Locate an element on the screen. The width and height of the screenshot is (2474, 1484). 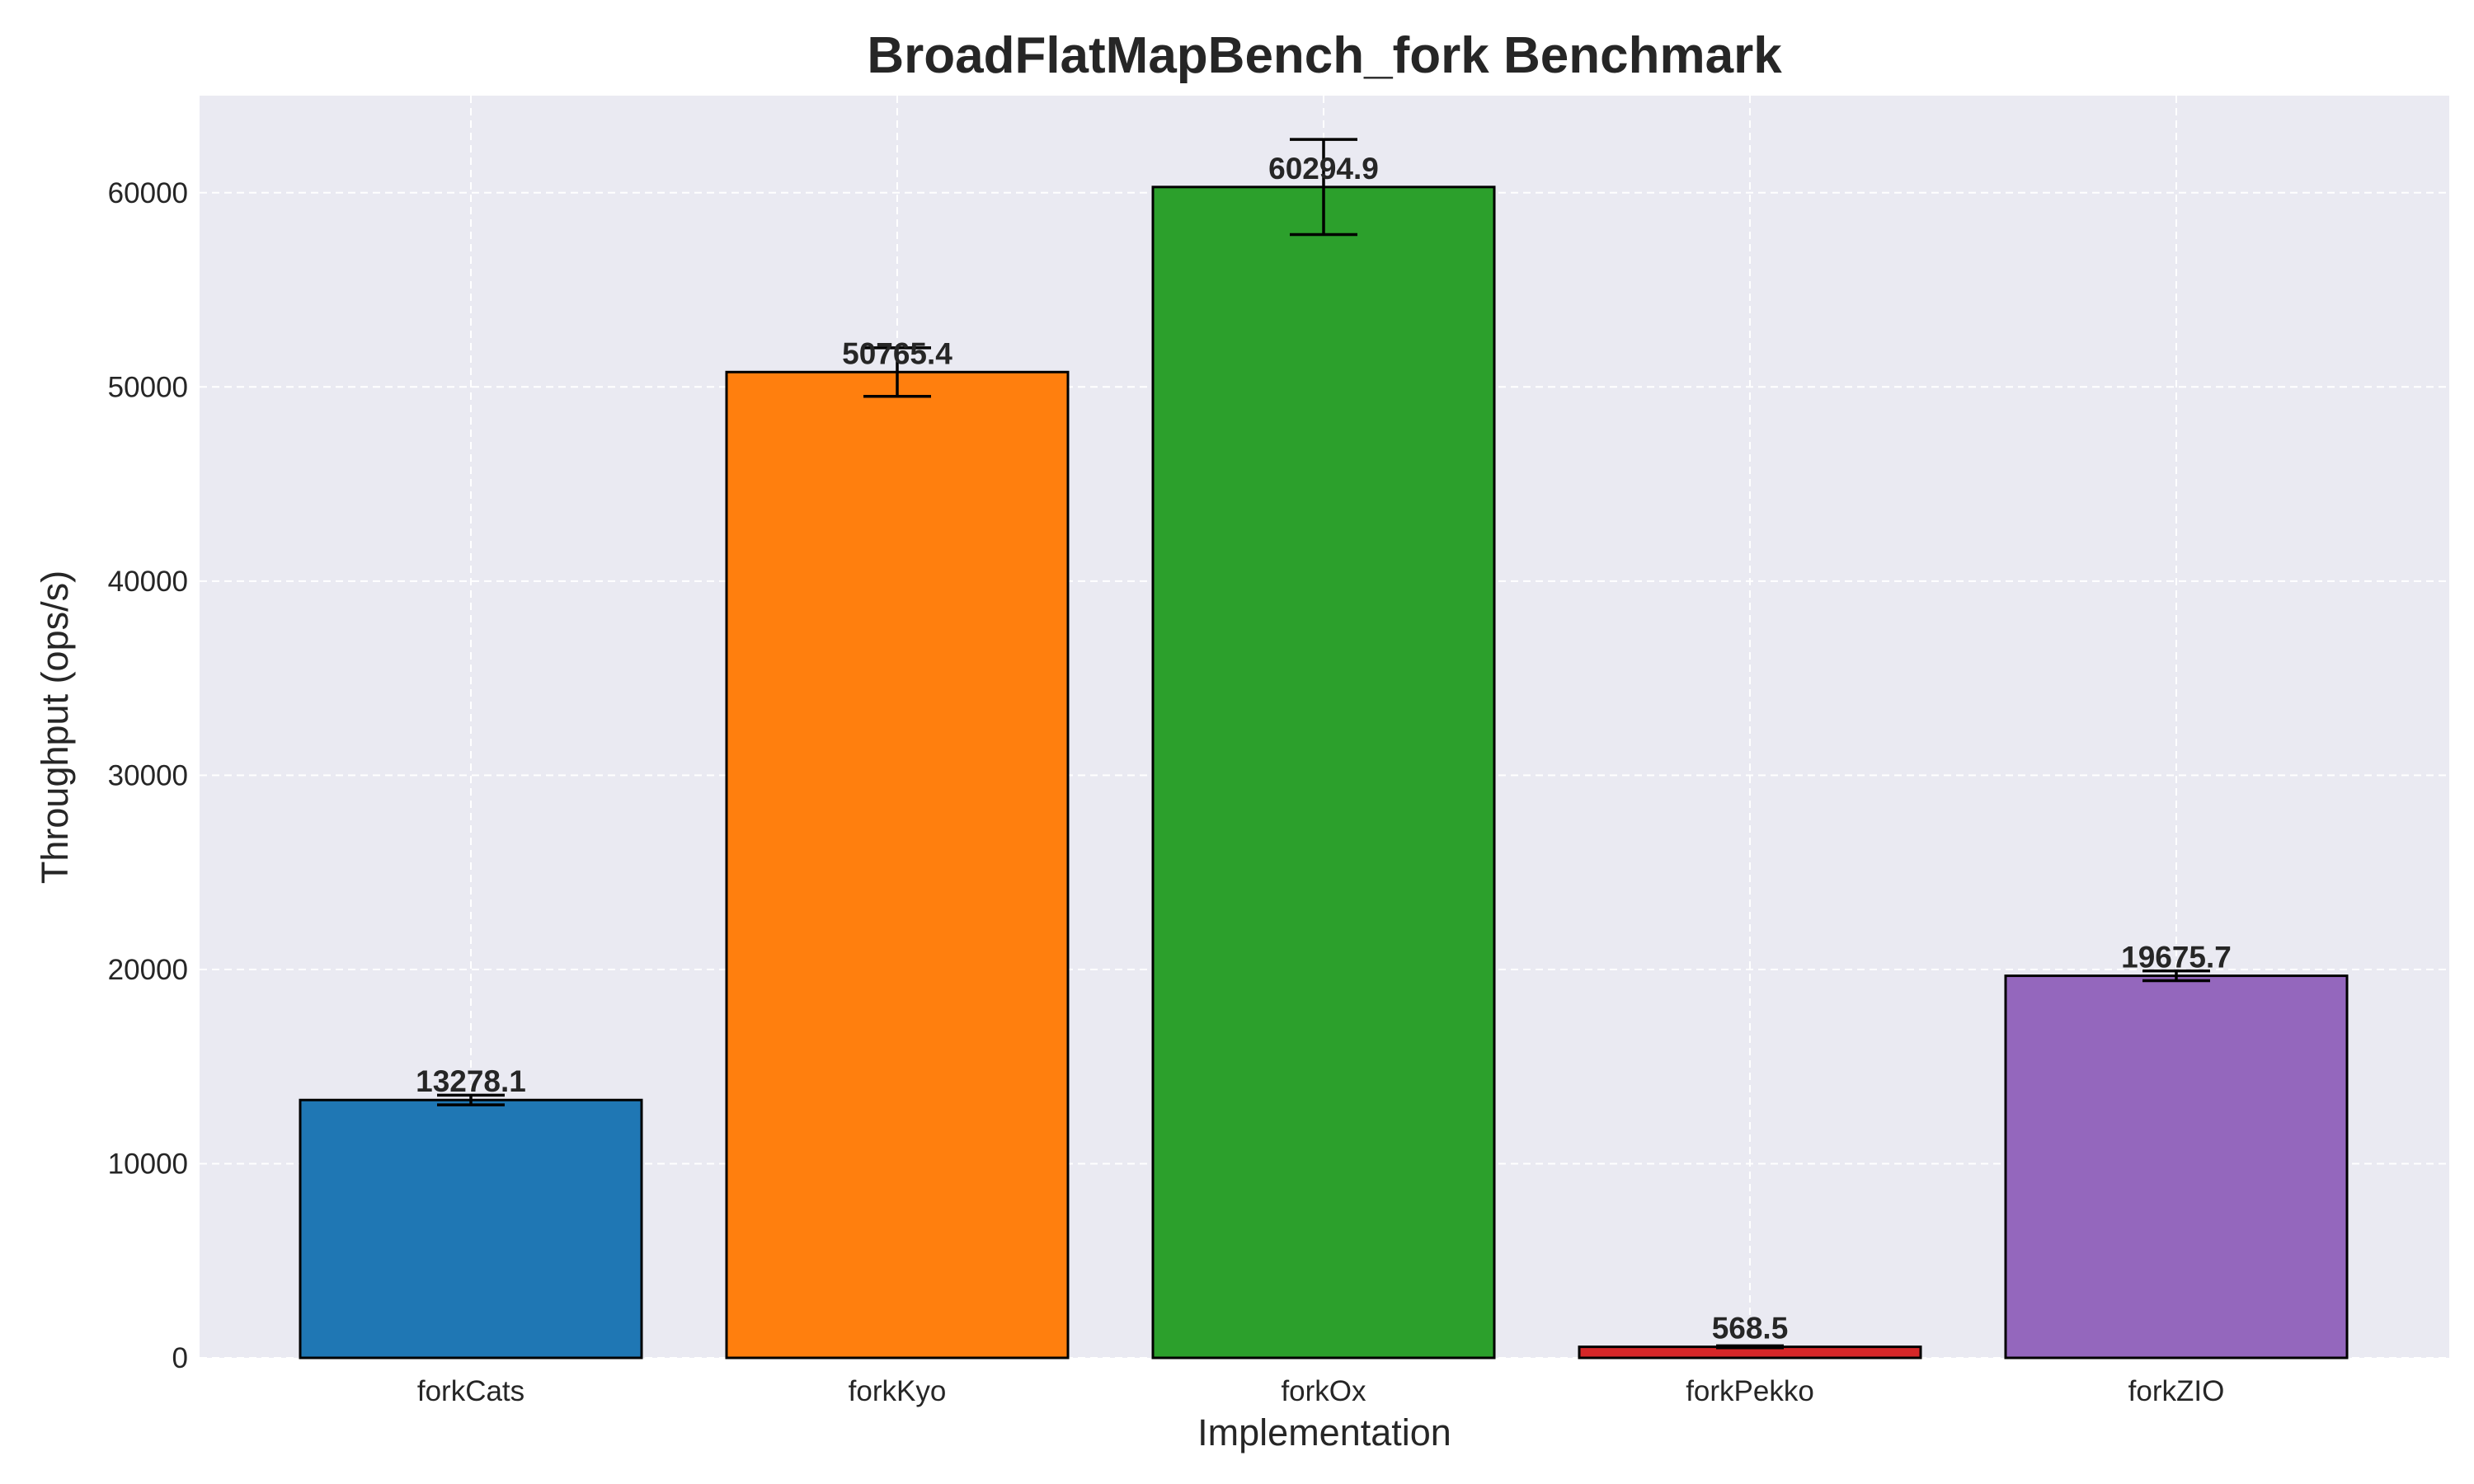
bar-forkOx is located at coordinates (1323, 773).